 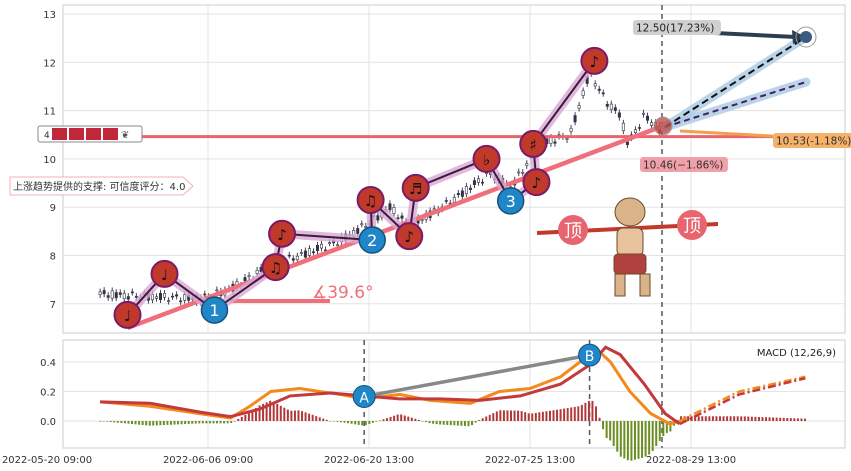 I want to click on note-icon: ♫, so click(x=370, y=201).